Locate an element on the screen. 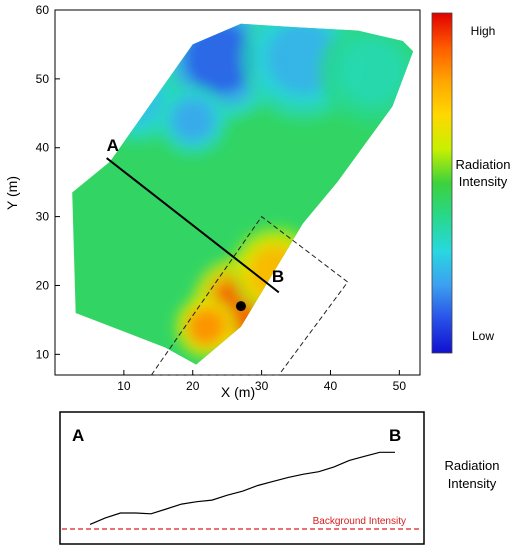  x-axis: 10 20 30 40 50 is located at coordinates (261, 381).